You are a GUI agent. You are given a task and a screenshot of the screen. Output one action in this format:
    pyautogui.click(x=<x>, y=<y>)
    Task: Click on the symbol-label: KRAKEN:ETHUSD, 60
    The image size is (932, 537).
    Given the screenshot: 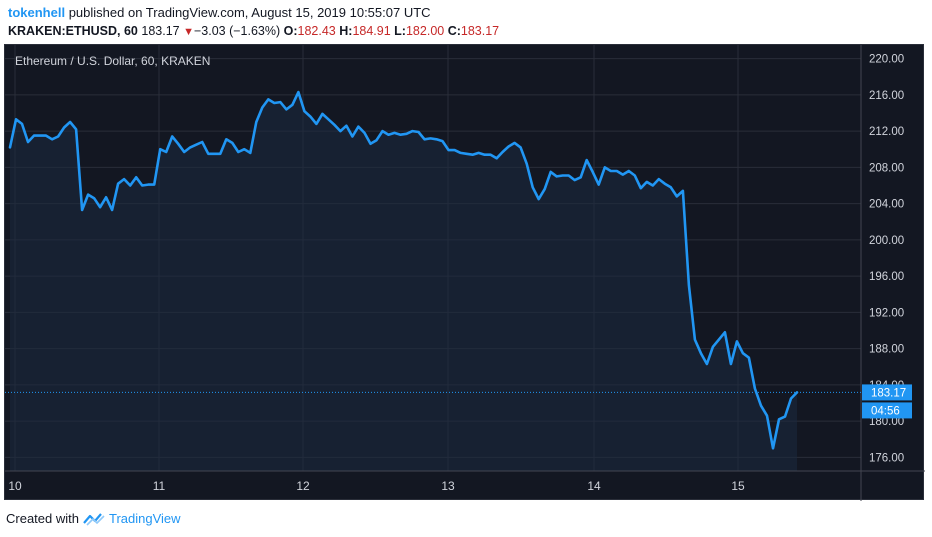 What is the action you would take?
    pyautogui.click(x=73, y=31)
    